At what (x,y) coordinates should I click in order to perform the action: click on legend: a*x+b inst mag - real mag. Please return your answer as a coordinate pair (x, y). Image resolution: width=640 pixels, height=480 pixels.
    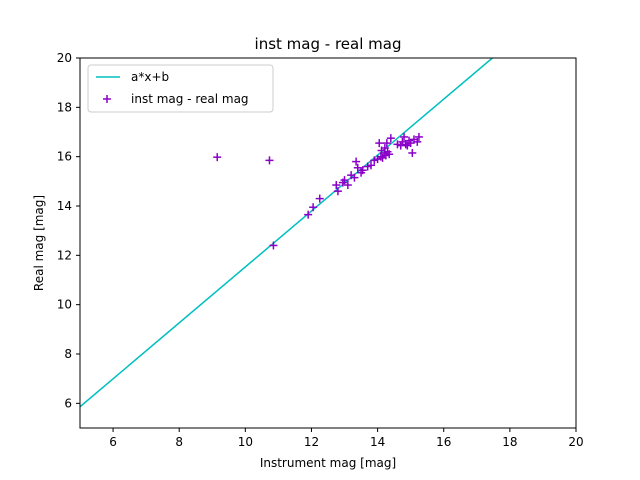
    Looking at the image, I should click on (180, 88).